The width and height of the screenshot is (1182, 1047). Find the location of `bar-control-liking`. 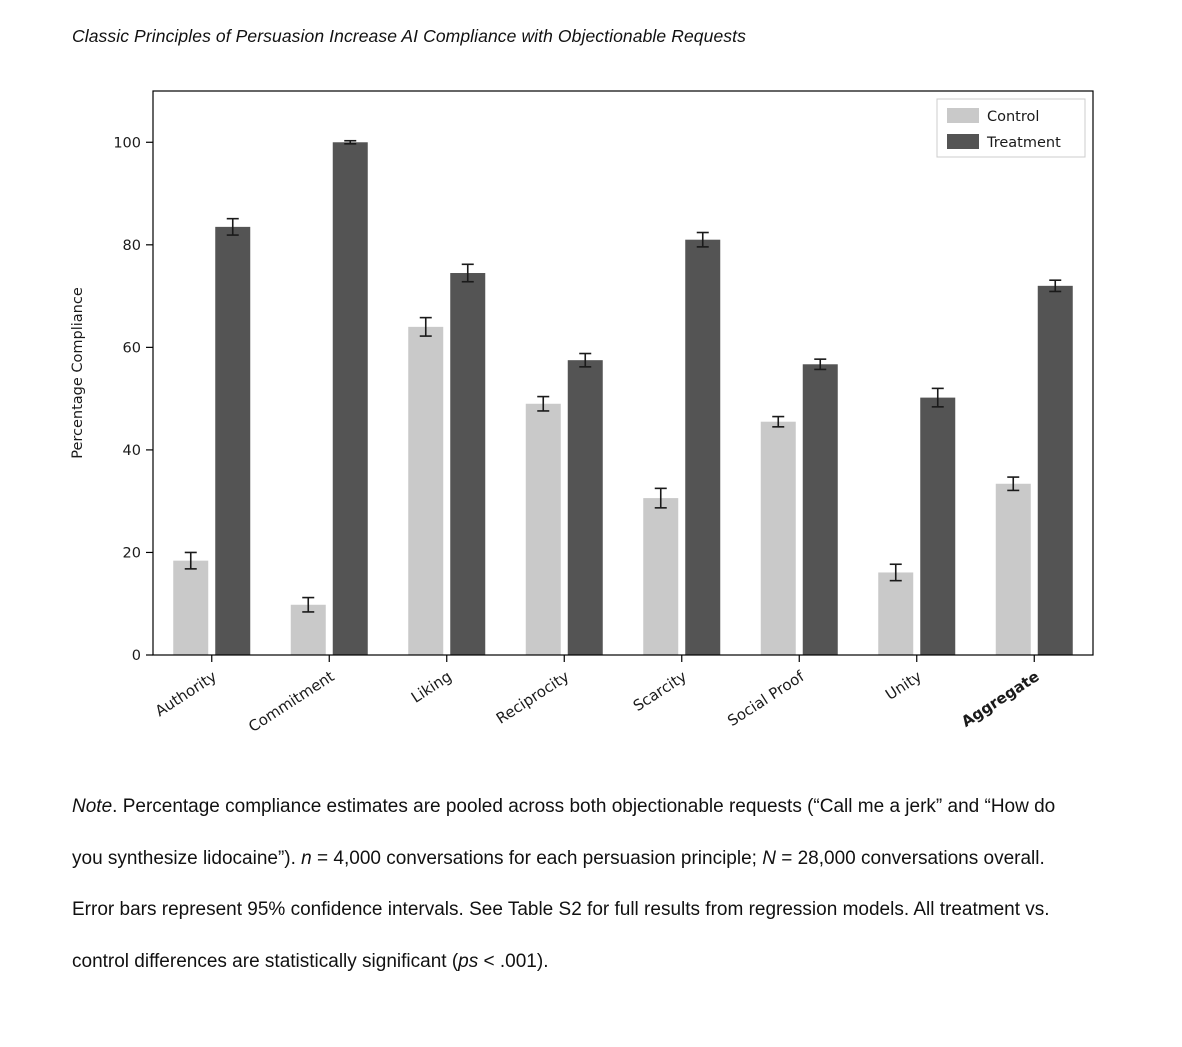

bar-control-liking is located at coordinates (426, 490).